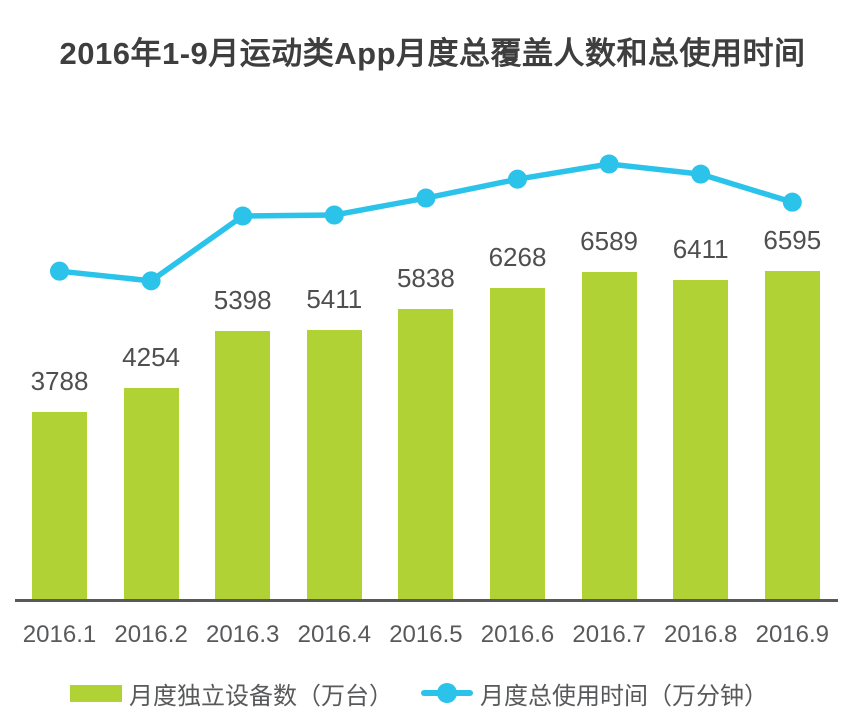 This screenshot has width=865, height=726. I want to click on x-axis-line, so click(426, 600).